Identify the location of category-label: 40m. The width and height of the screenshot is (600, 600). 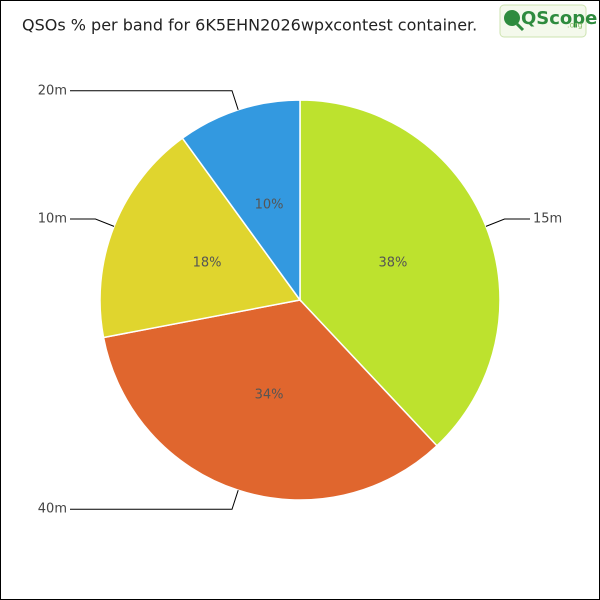
(52, 509).